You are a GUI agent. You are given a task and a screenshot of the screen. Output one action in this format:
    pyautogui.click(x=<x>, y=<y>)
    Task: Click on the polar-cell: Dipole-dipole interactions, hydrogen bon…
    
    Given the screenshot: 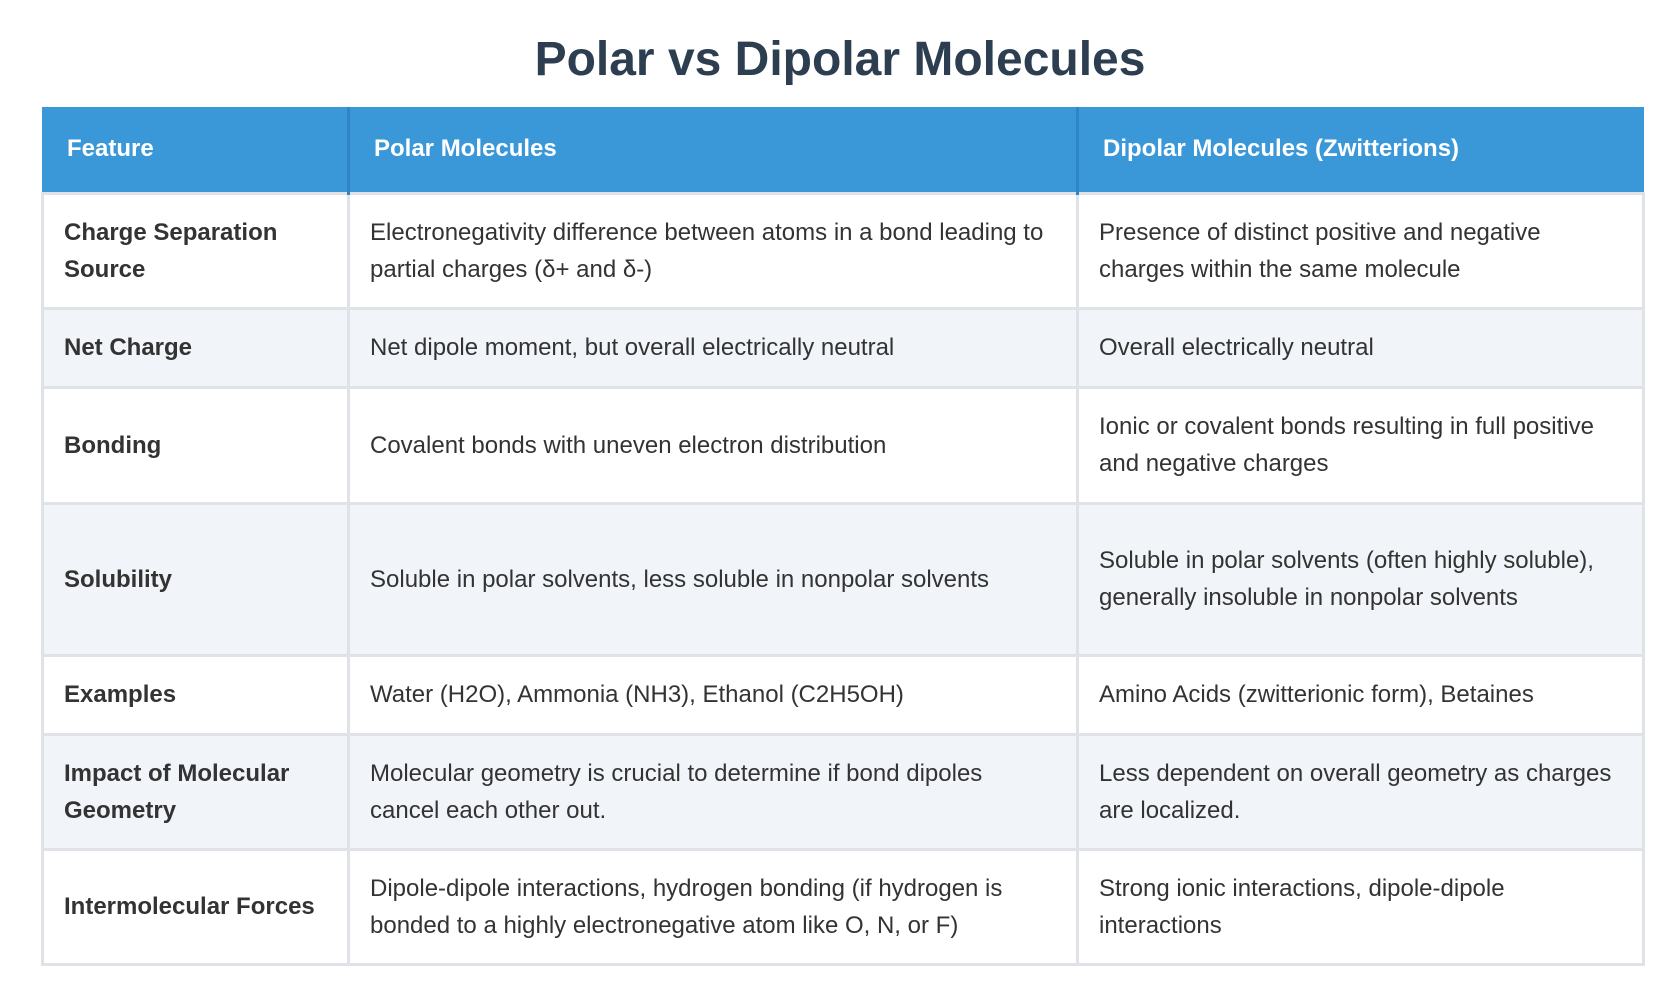 What is the action you would take?
    pyautogui.click(x=713, y=906)
    